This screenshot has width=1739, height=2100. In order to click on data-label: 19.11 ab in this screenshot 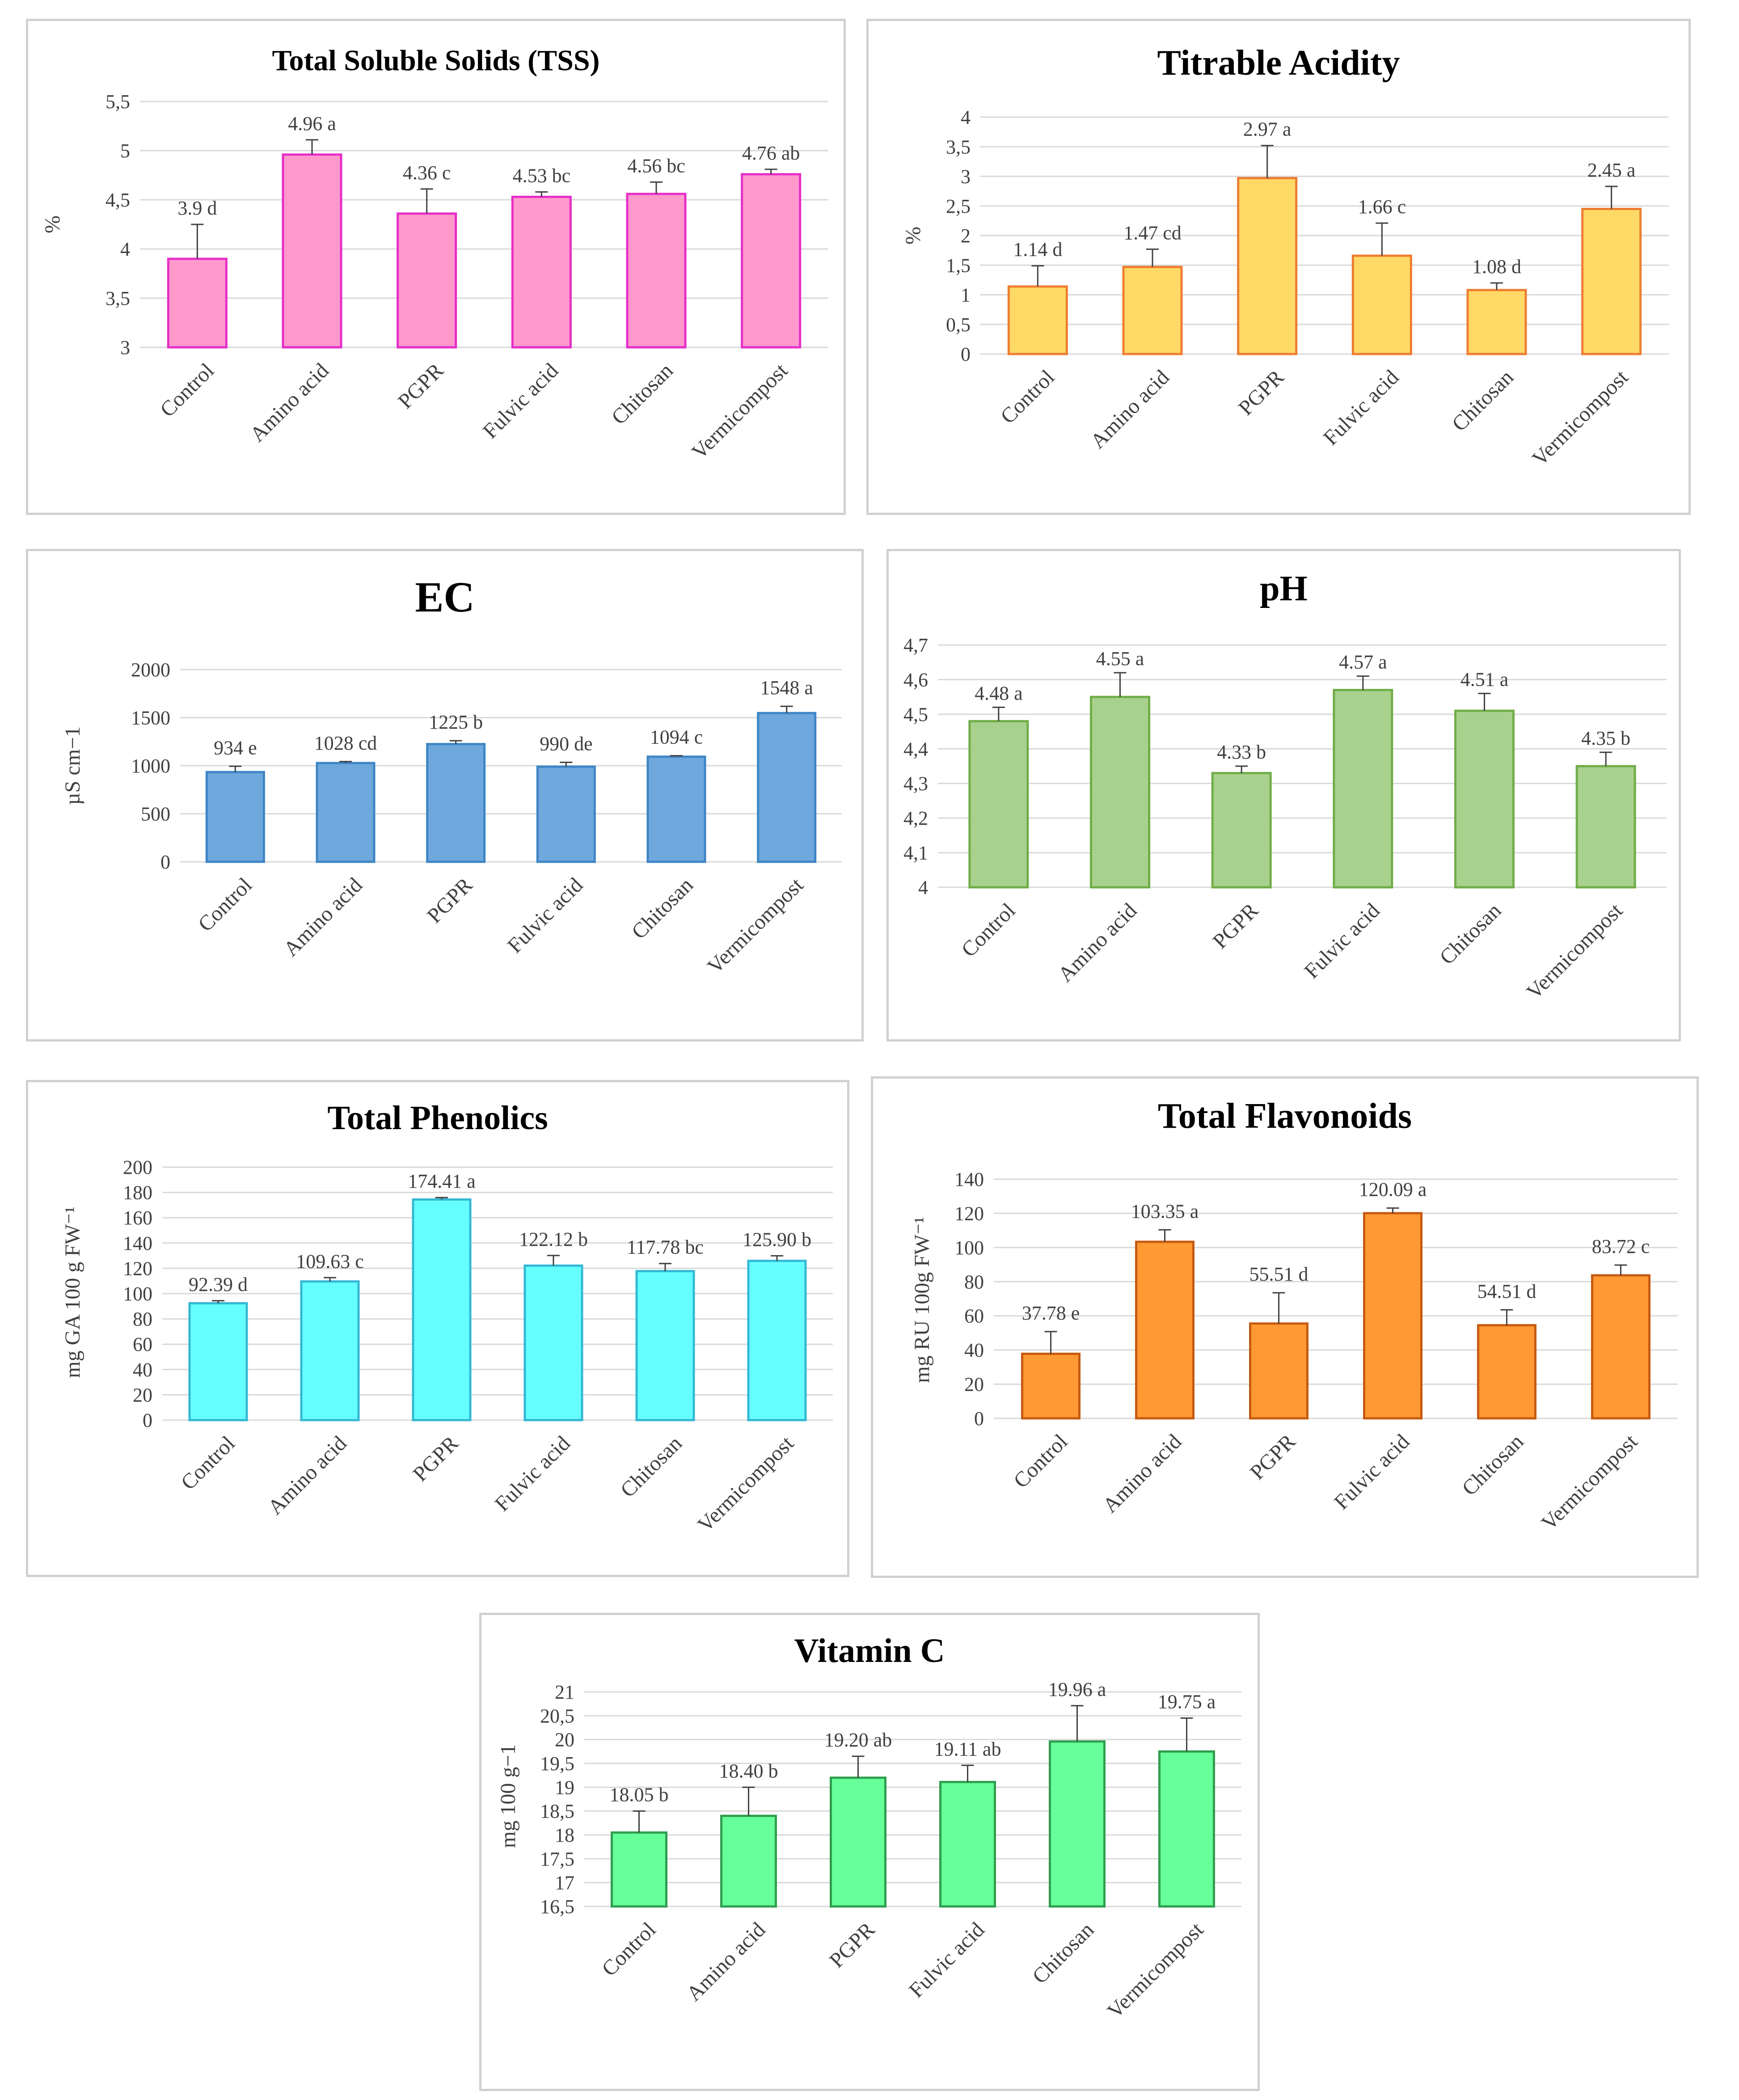, I will do `click(968, 1749)`.